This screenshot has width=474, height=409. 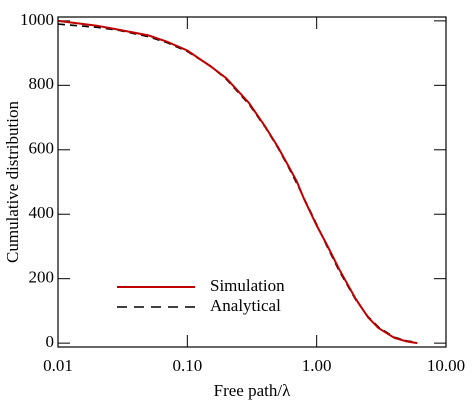 What do you see at coordinates (446, 365) in the screenshot?
I see `x-tick-label: 10.00` at bounding box center [446, 365].